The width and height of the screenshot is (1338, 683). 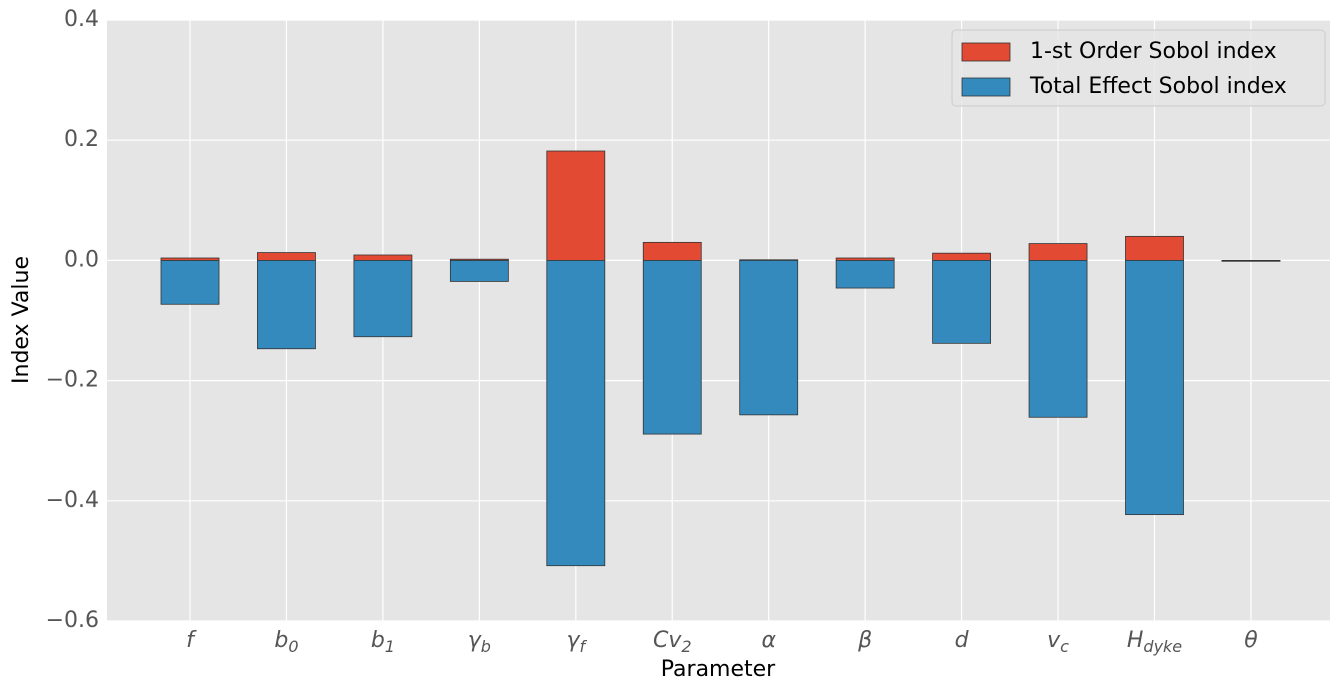 What do you see at coordinates (21, 320) in the screenshot?
I see `y-axis-label: Index Value` at bounding box center [21, 320].